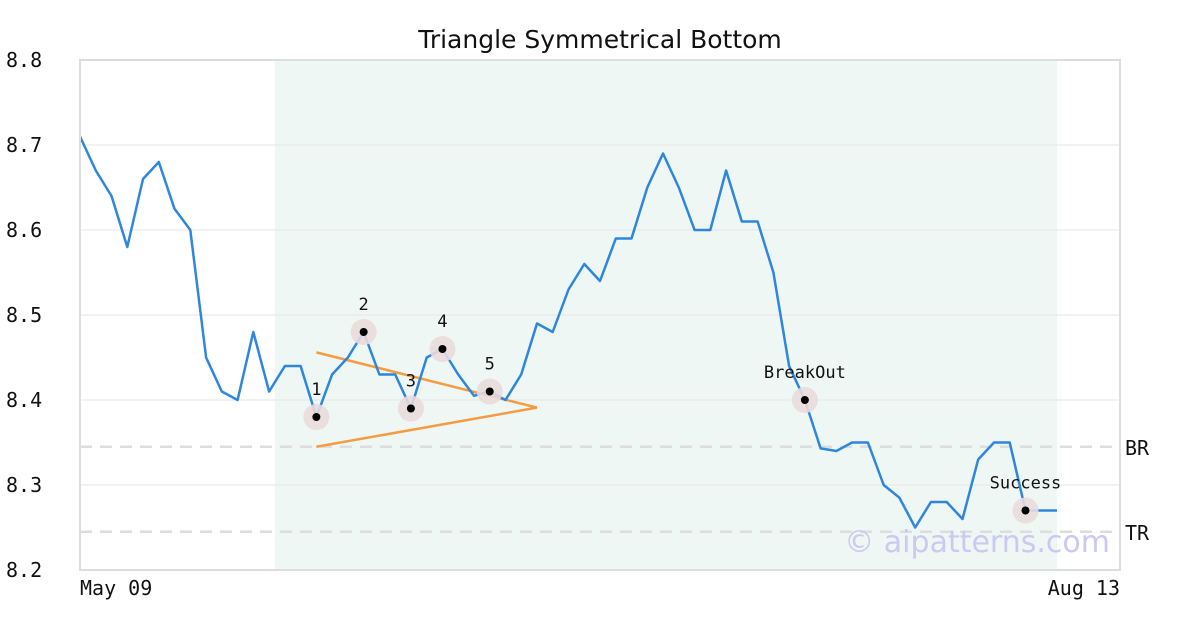 The width and height of the screenshot is (1200, 630). What do you see at coordinates (600, 588) in the screenshot?
I see `x-axis-ticks: May 09 Aug 13` at bounding box center [600, 588].